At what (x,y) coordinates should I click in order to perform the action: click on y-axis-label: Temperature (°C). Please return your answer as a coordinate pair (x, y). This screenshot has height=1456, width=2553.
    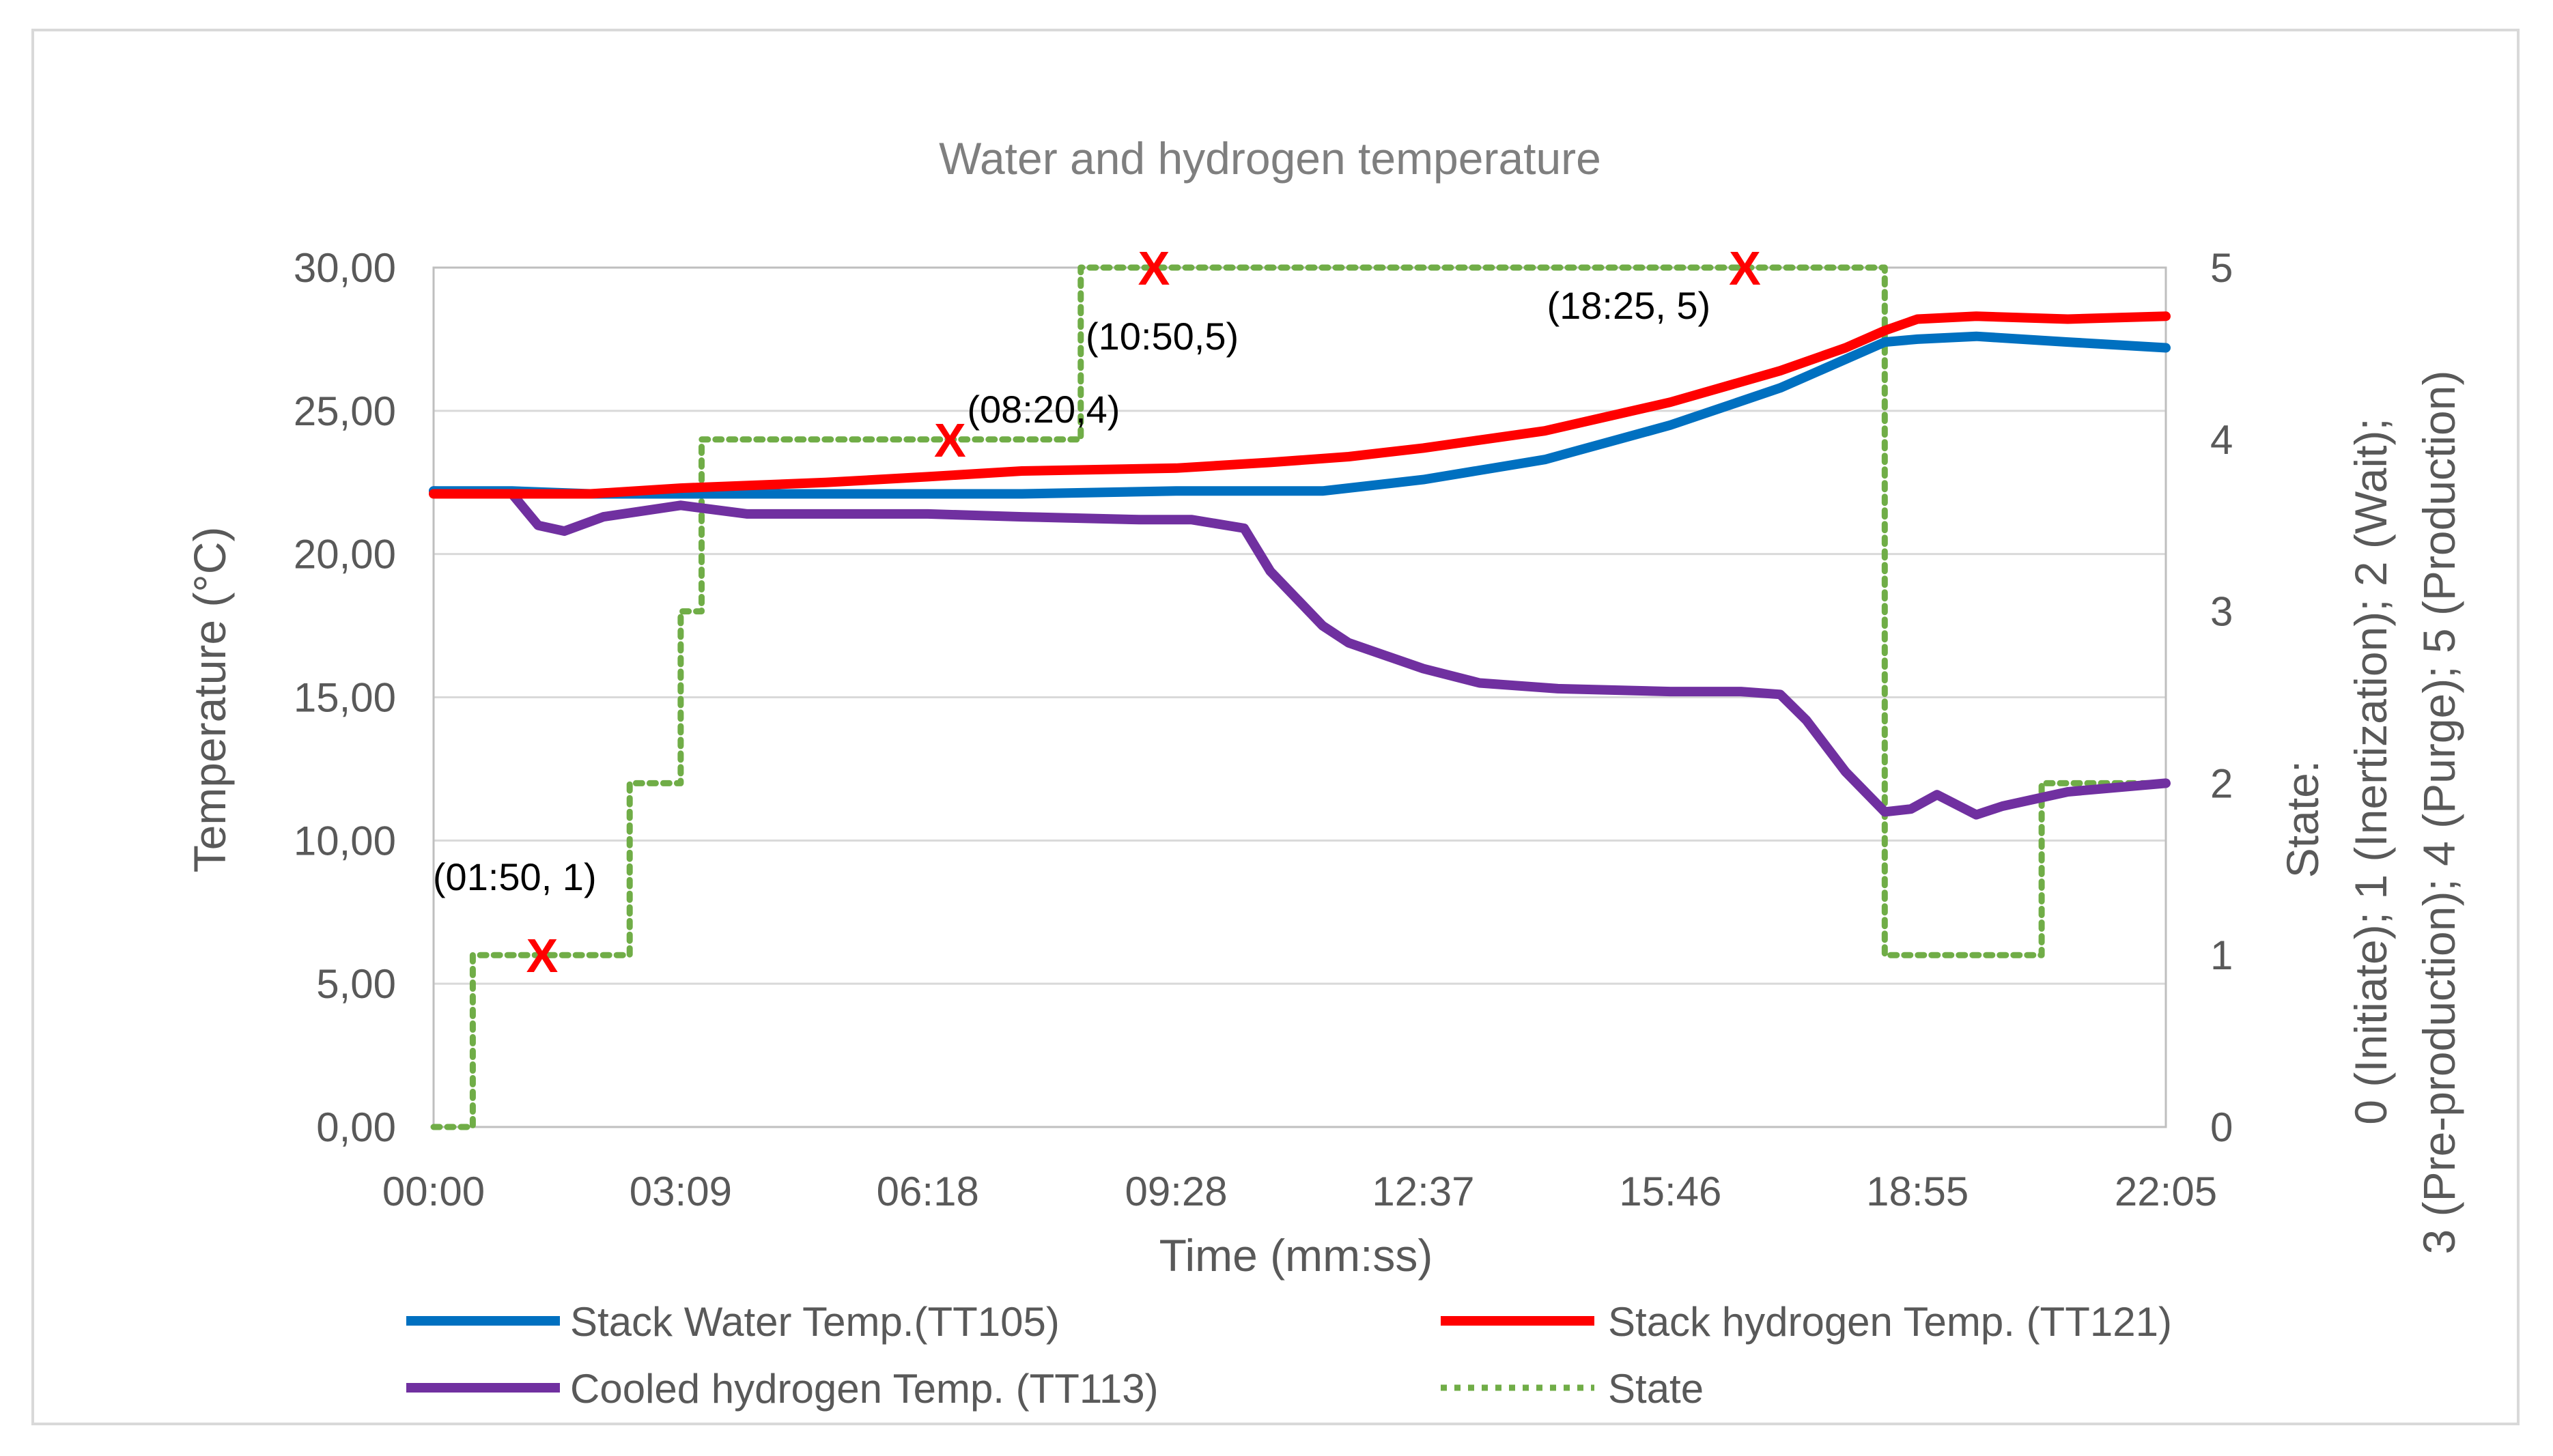
    Looking at the image, I should click on (210, 700).